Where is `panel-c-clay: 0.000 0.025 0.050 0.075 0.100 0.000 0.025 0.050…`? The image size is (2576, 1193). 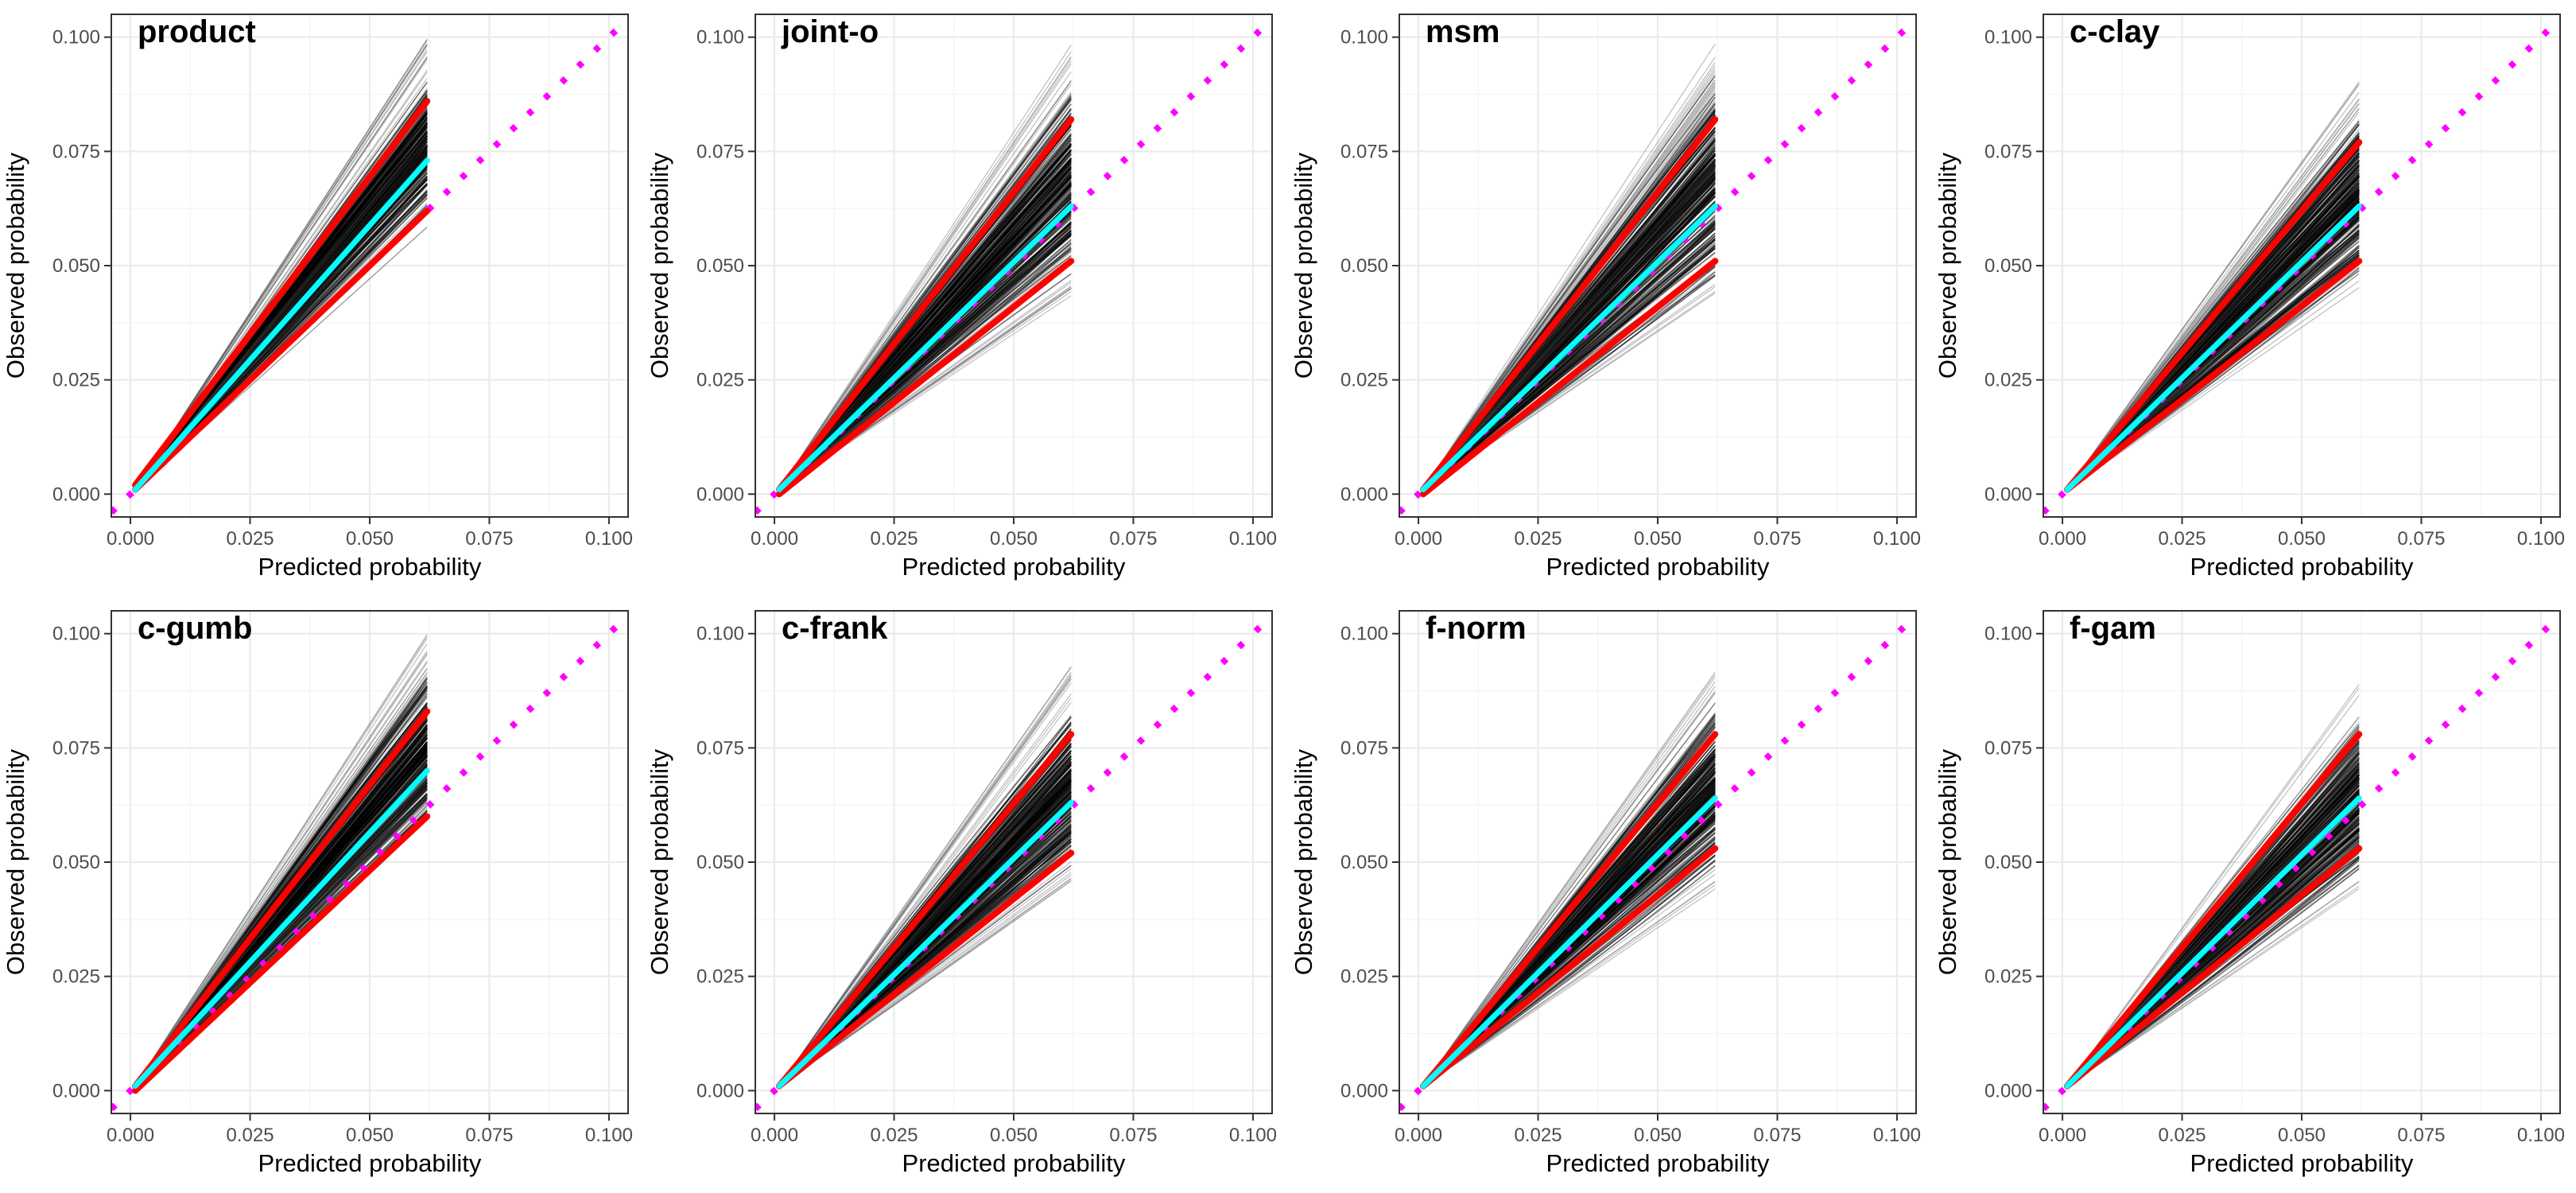
panel-c-clay: 0.000 0.025 0.050 0.075 0.100 0.000 0.025 0.050… is located at coordinates (2250, 297).